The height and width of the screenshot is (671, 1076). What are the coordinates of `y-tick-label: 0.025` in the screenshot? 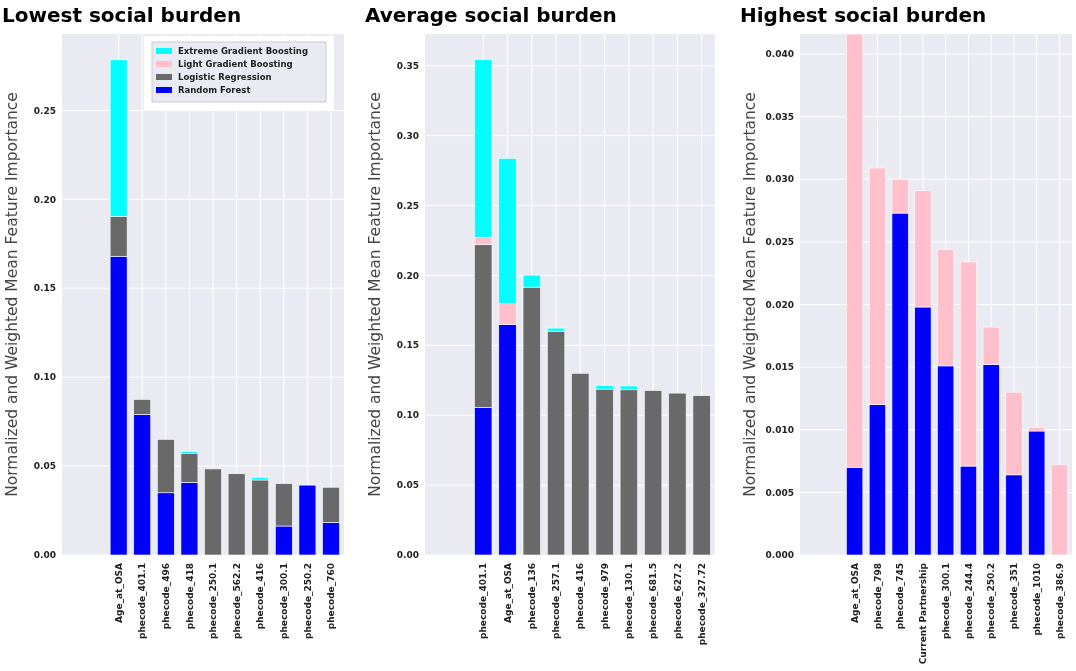 It's located at (779, 242).